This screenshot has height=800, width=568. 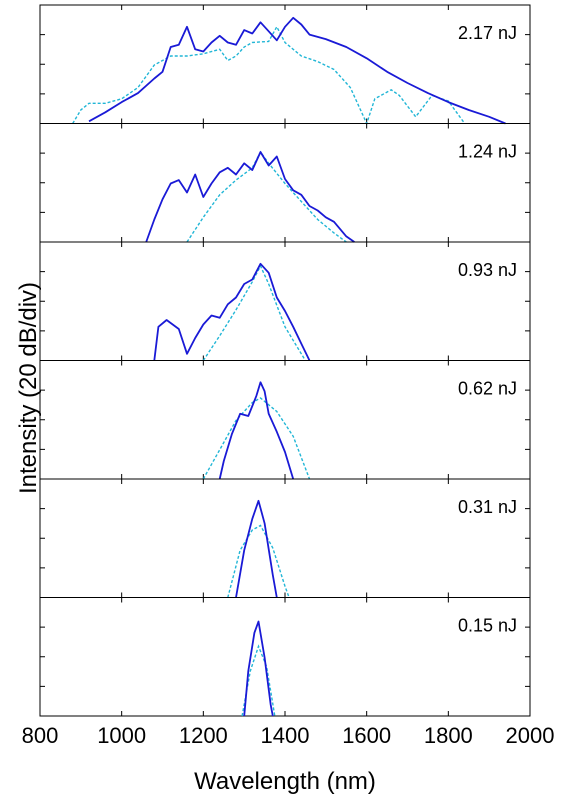 I want to click on x-tick-labels: 800 1000 1200 1400 1600 1800 2000, so click(x=288, y=735).